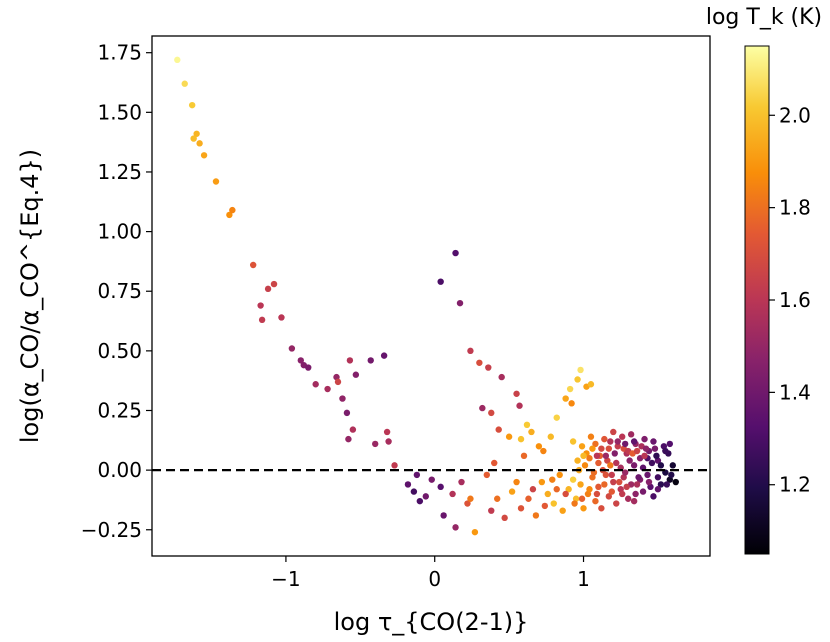  Describe the element at coordinates (430, 573) in the screenshot. I see `x-axis: −1 0 1` at that location.